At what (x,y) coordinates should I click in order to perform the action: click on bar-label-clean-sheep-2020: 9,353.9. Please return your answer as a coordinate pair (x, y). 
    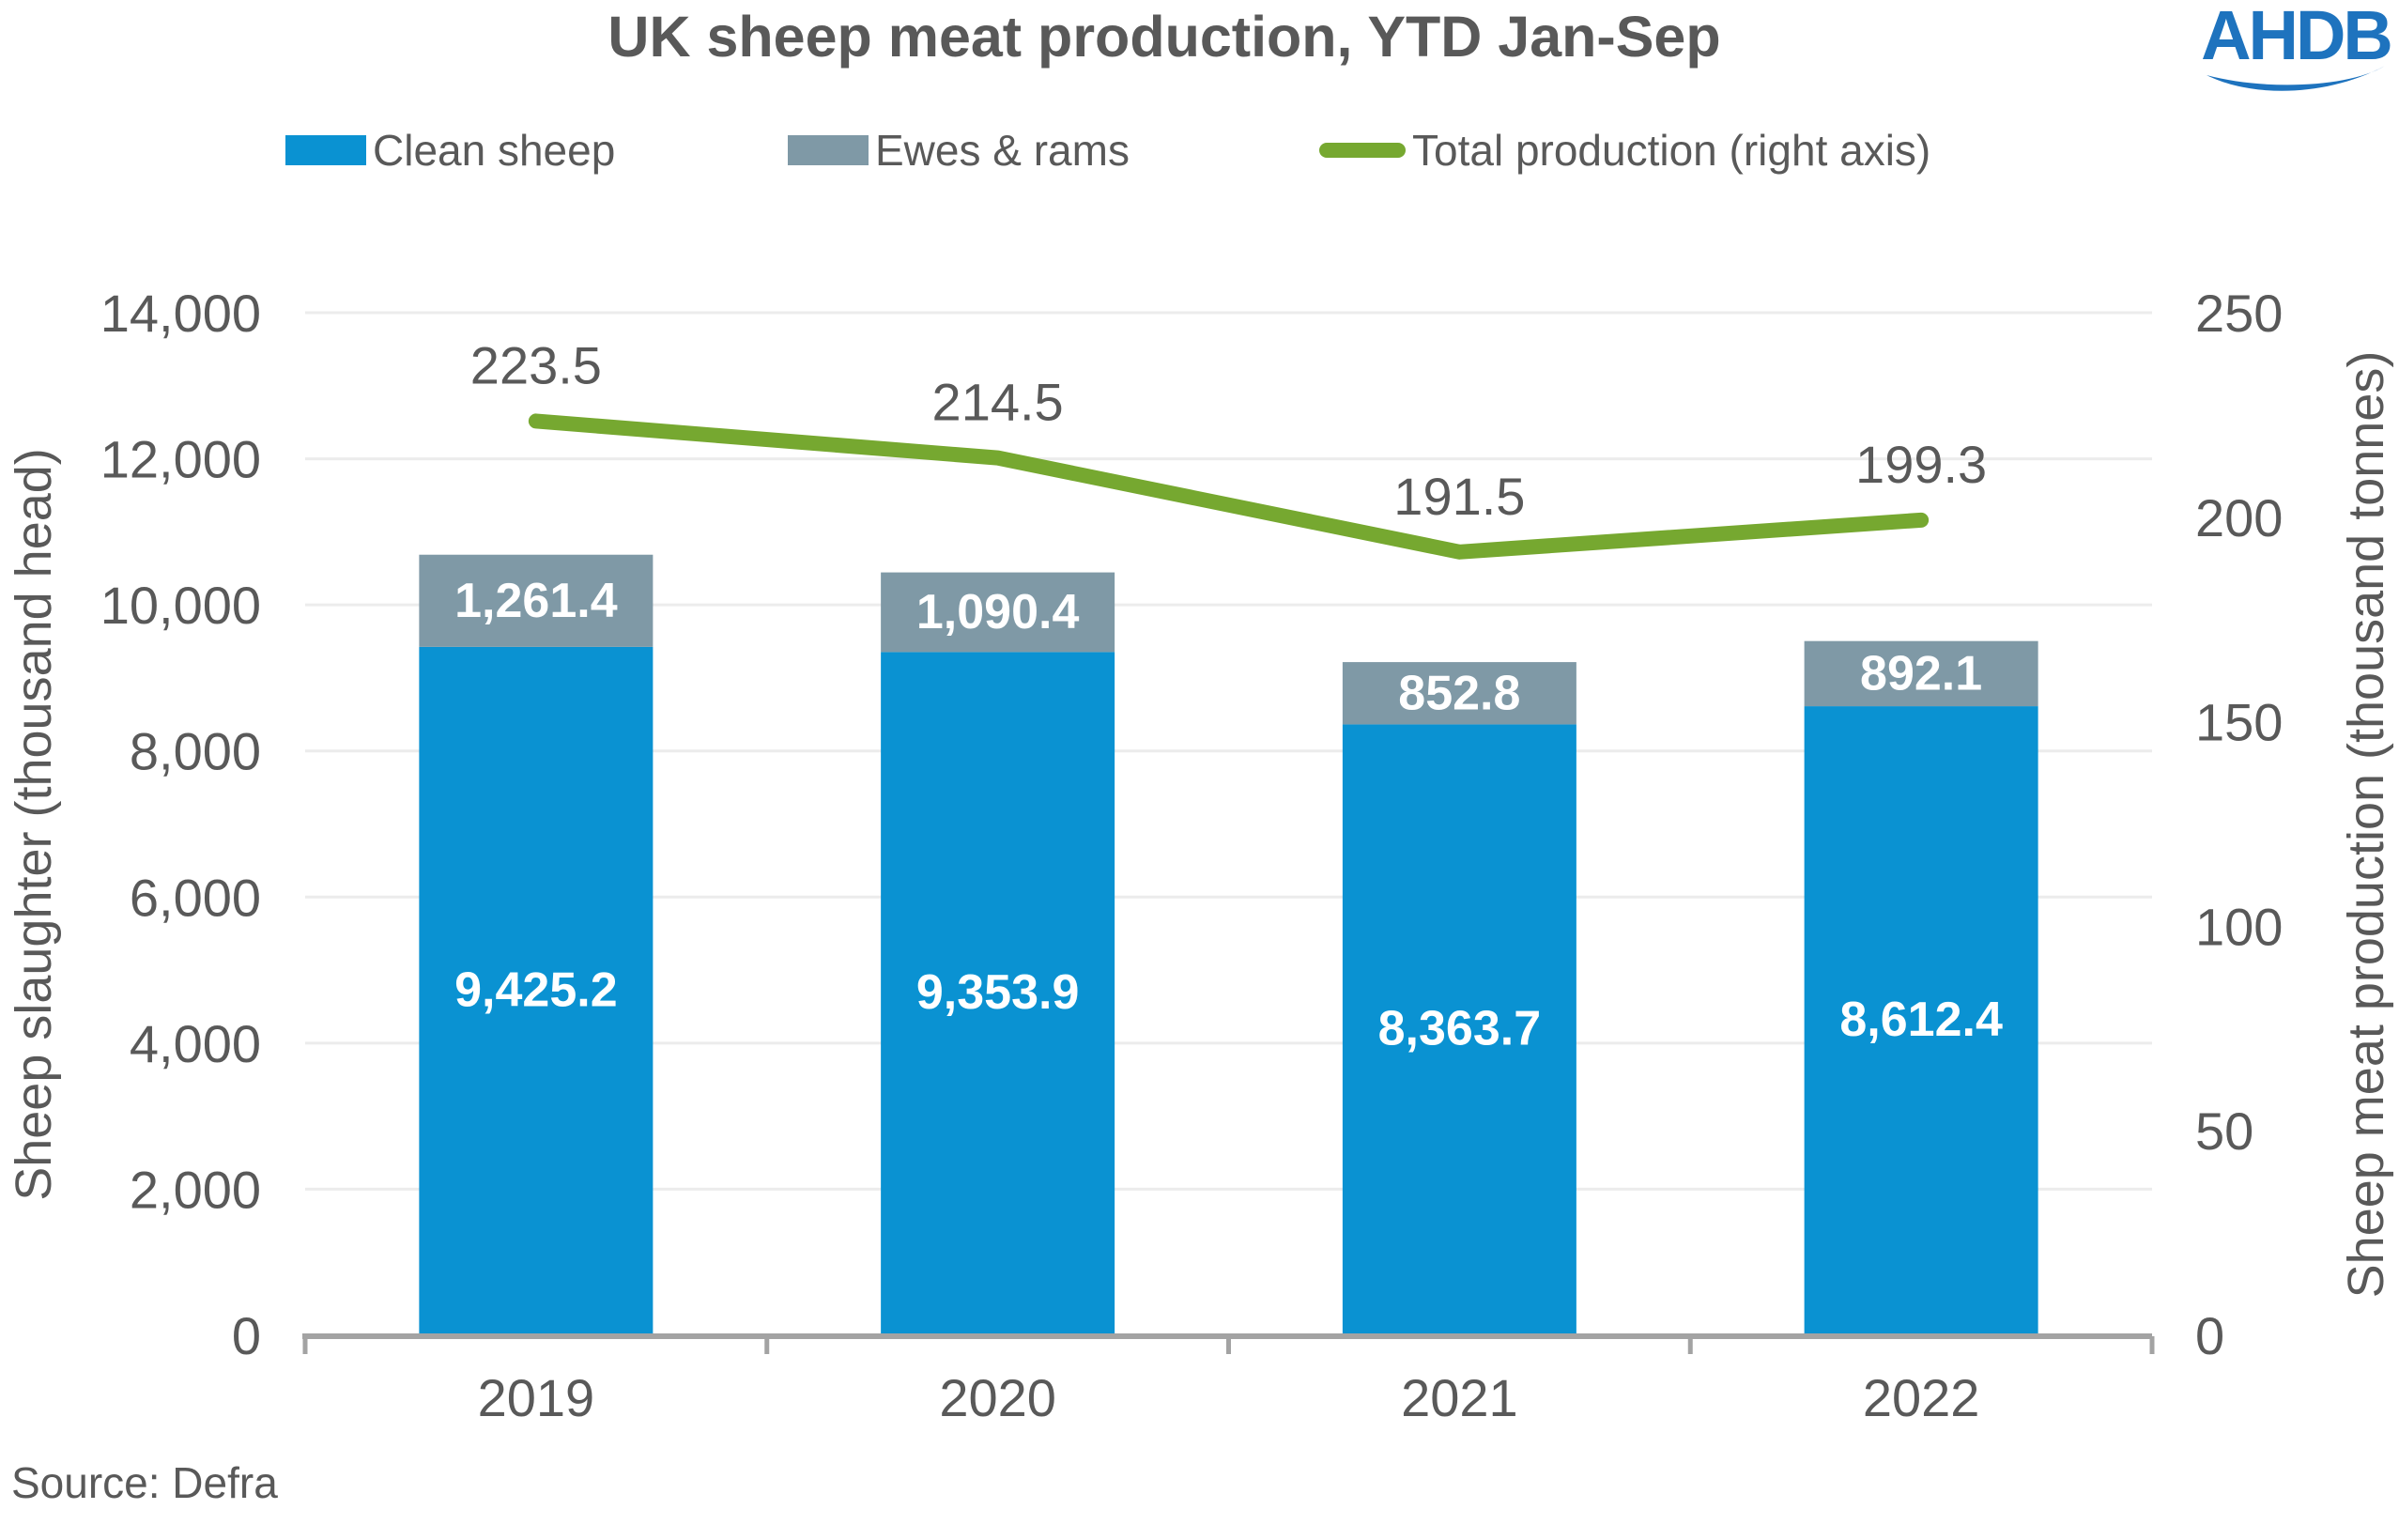
    Looking at the image, I should click on (998, 992).